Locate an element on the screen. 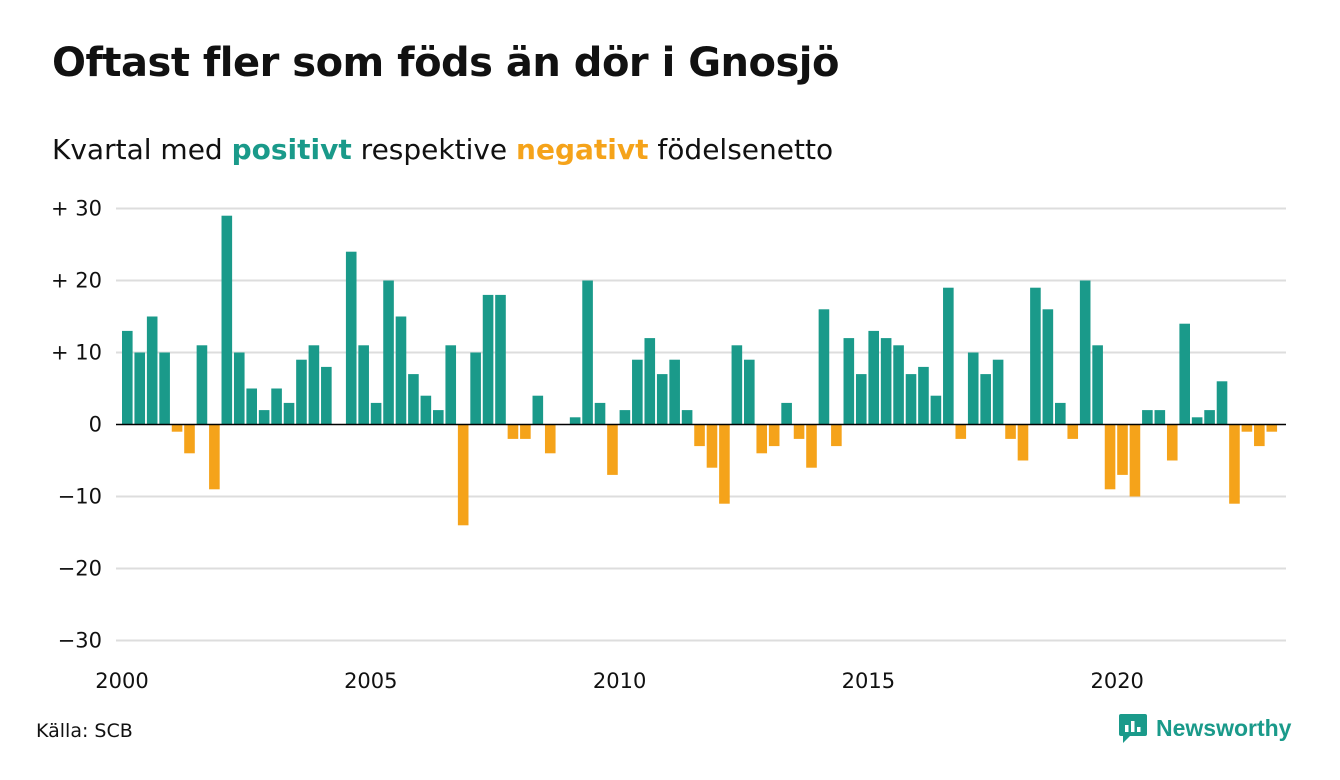 The image size is (1340, 780). y-tick-label: 0 is located at coordinates (95, 425).